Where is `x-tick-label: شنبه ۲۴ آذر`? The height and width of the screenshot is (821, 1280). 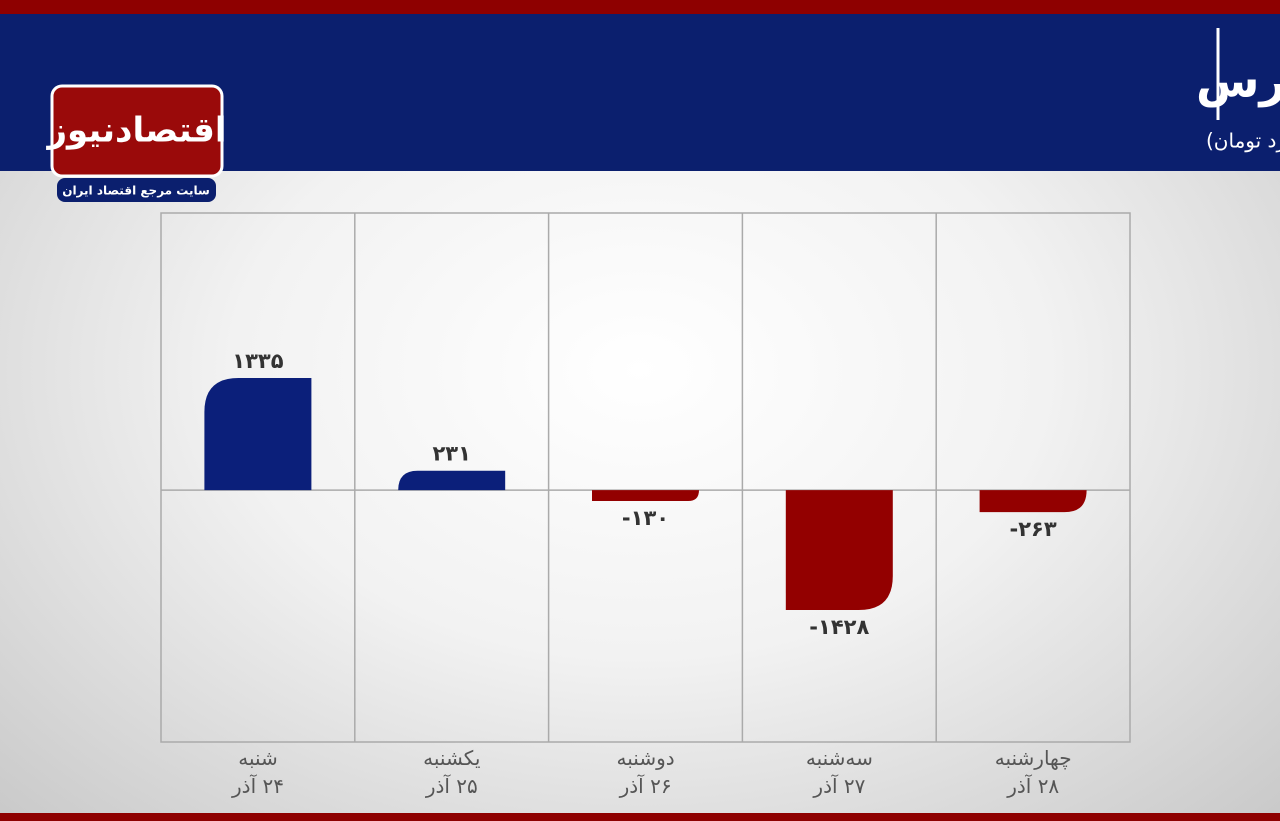
x-tick-label: شنبه ۲۴ آذر is located at coordinates (258, 772).